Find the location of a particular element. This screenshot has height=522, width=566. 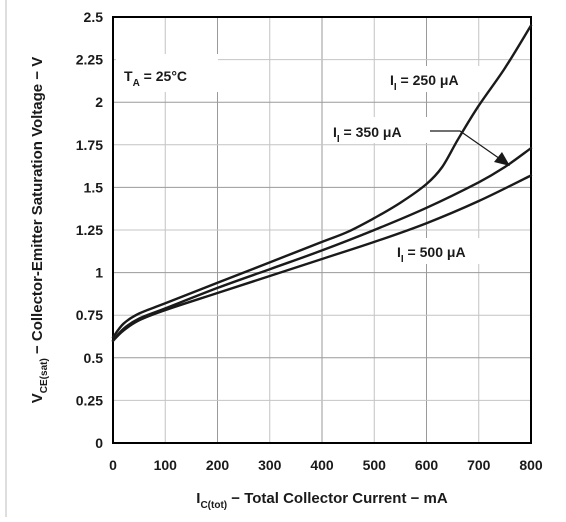

y-tick-label: 1.75 is located at coordinates (89, 145).